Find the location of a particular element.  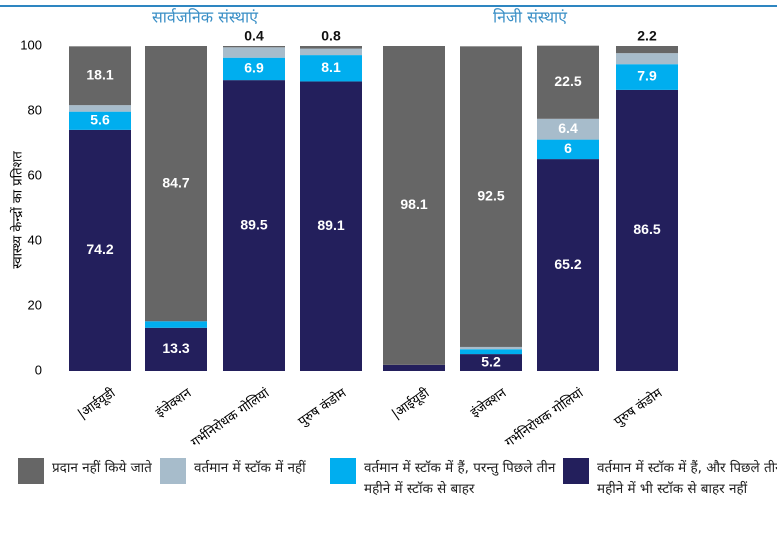

data-label: 86.5 is located at coordinates (646, 229).